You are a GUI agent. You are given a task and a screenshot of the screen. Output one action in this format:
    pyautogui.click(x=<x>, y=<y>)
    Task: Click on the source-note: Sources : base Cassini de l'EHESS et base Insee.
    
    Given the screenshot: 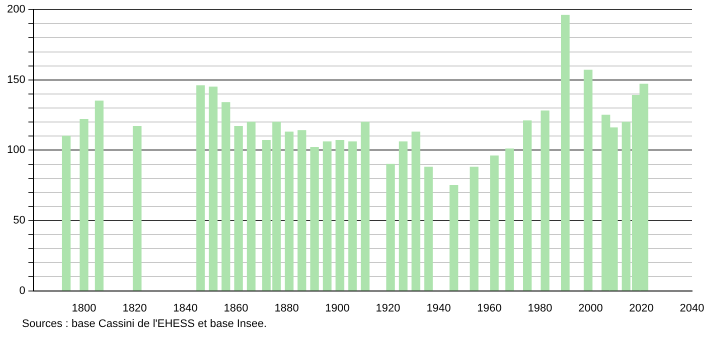 What is the action you would take?
    pyautogui.click(x=145, y=324)
    